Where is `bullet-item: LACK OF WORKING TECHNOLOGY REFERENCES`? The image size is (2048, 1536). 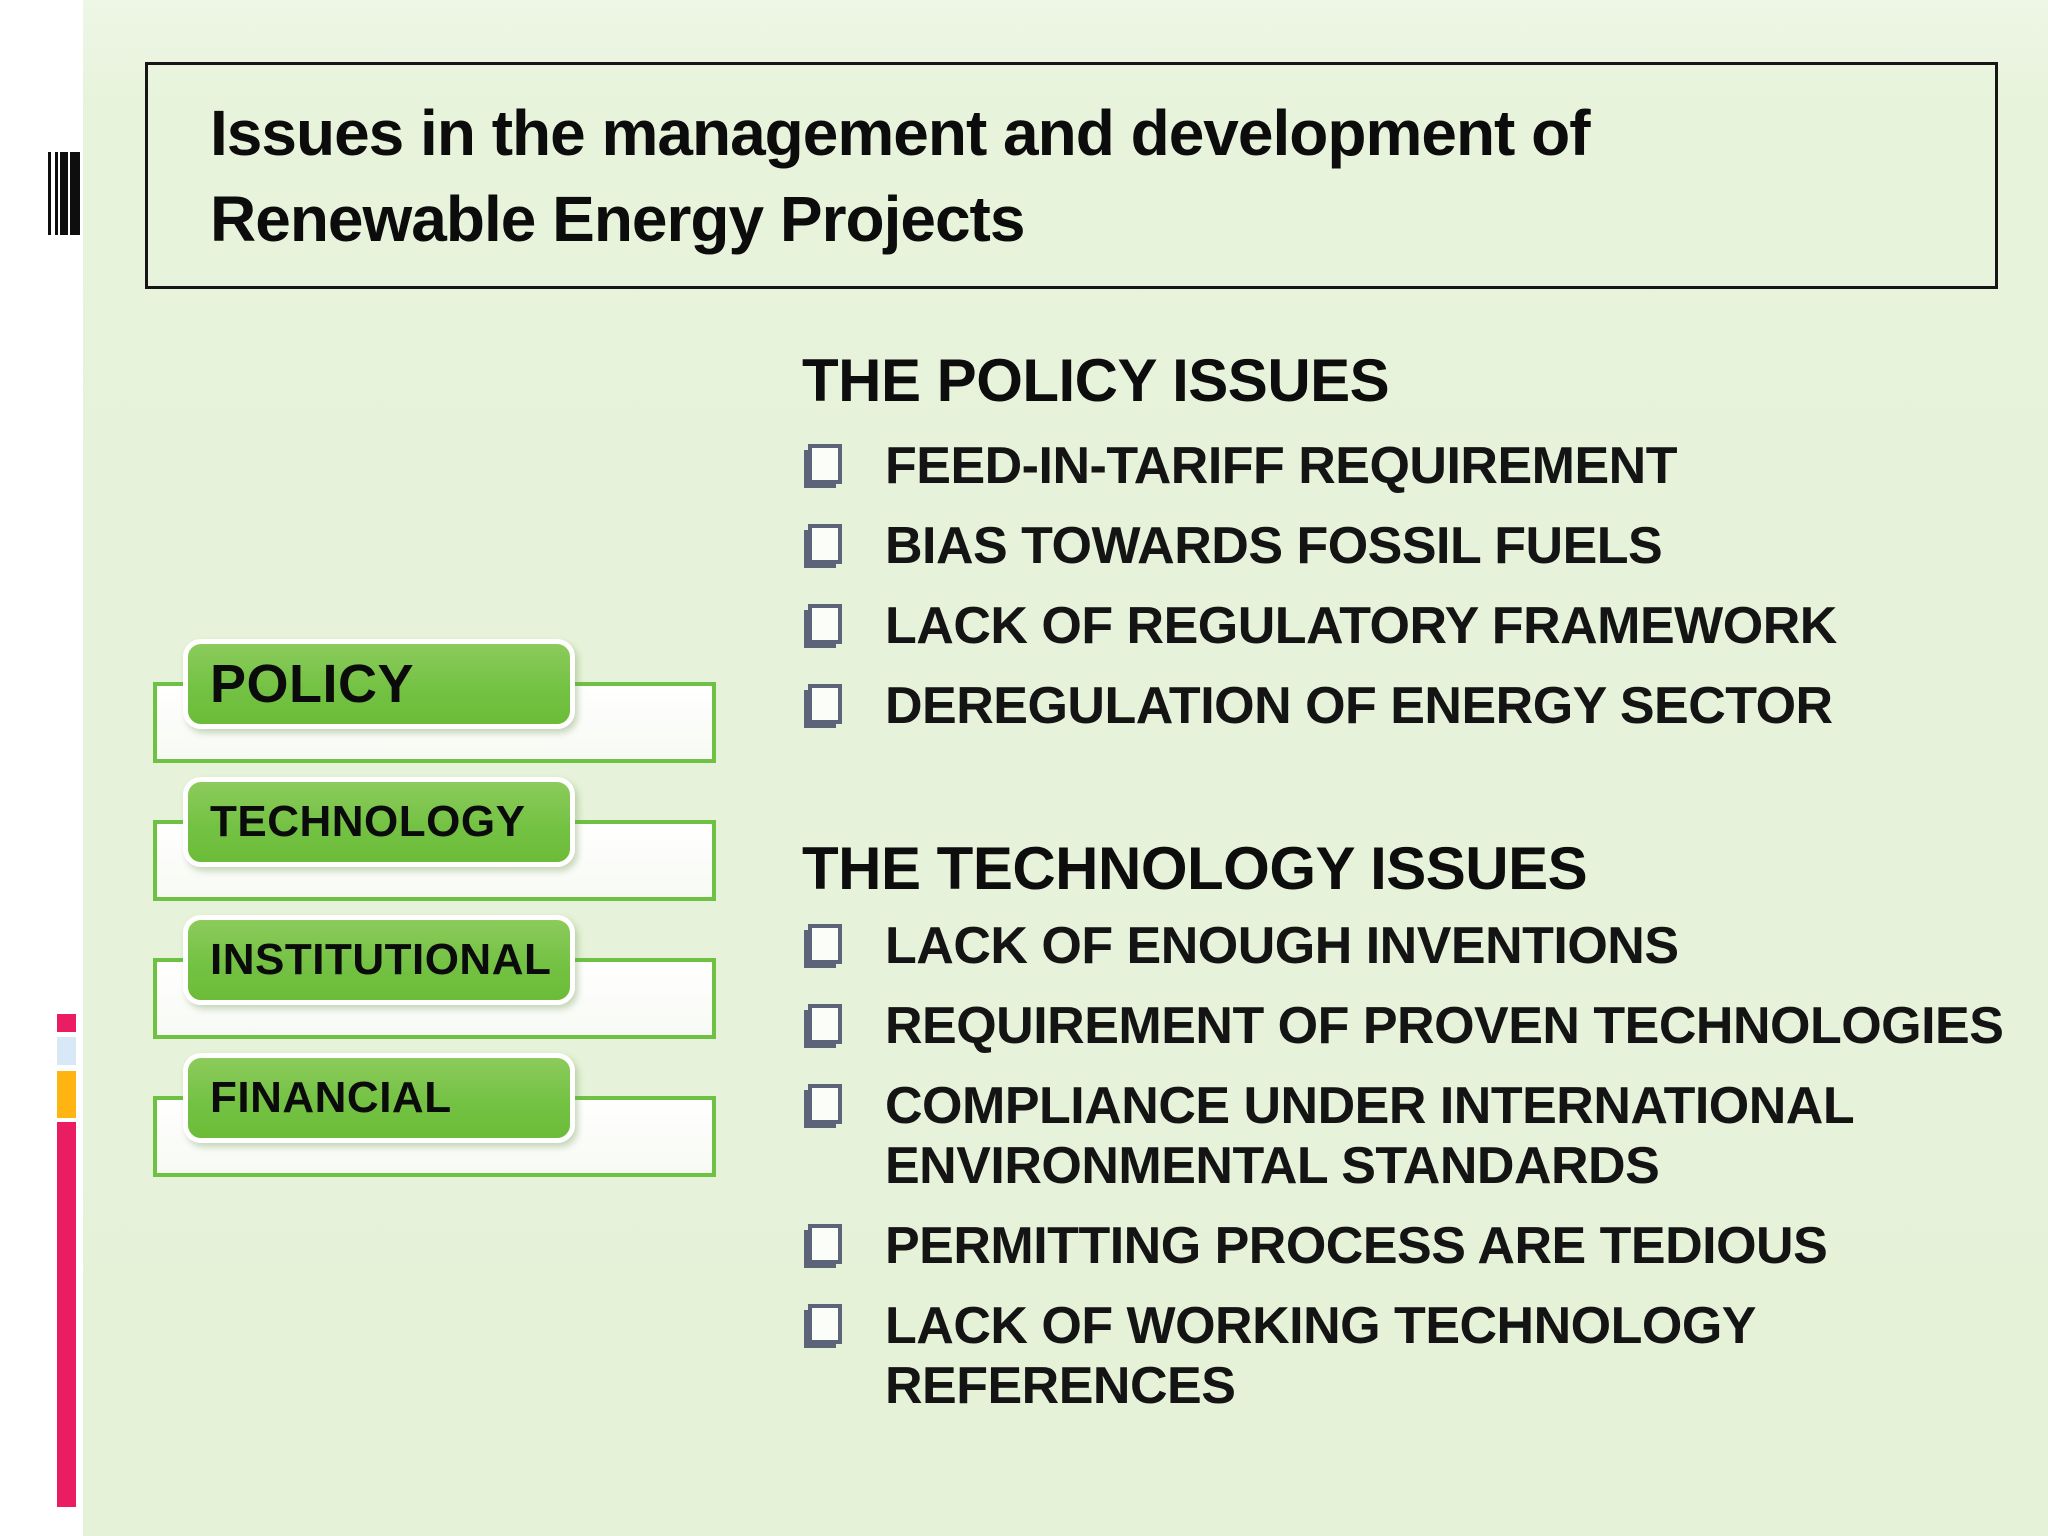 bullet-item: LACK OF WORKING TECHNOLOGY REFERENCES is located at coordinates (1405, 1356).